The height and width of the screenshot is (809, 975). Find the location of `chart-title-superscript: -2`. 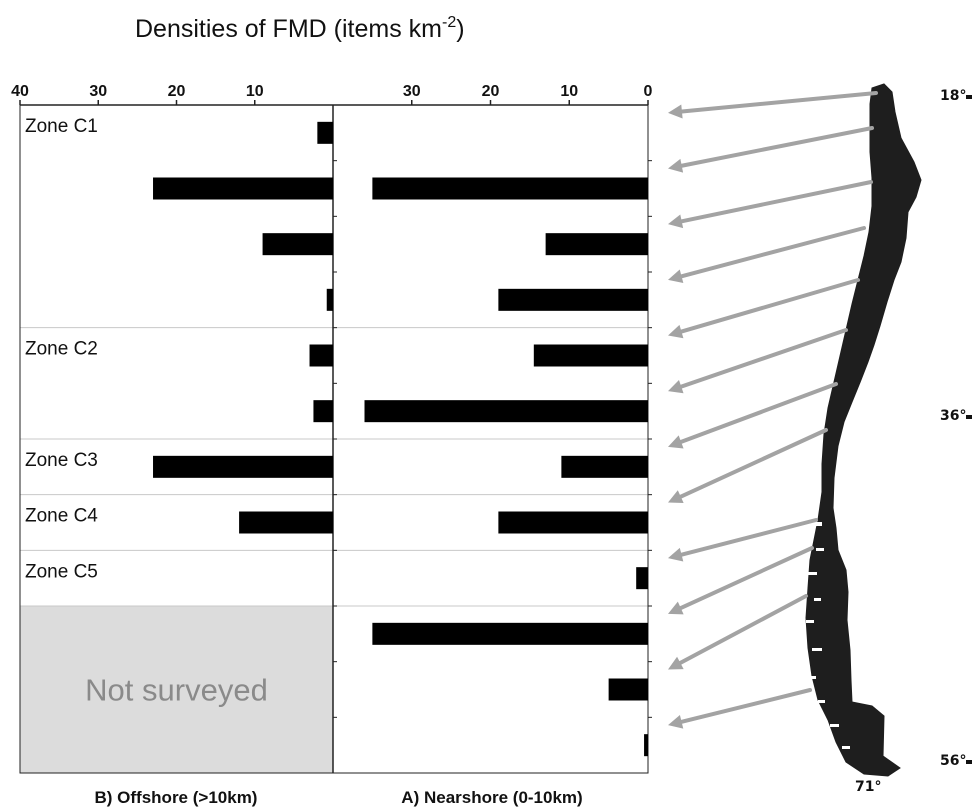

chart-title-superscript: -2 is located at coordinates (449, 22).